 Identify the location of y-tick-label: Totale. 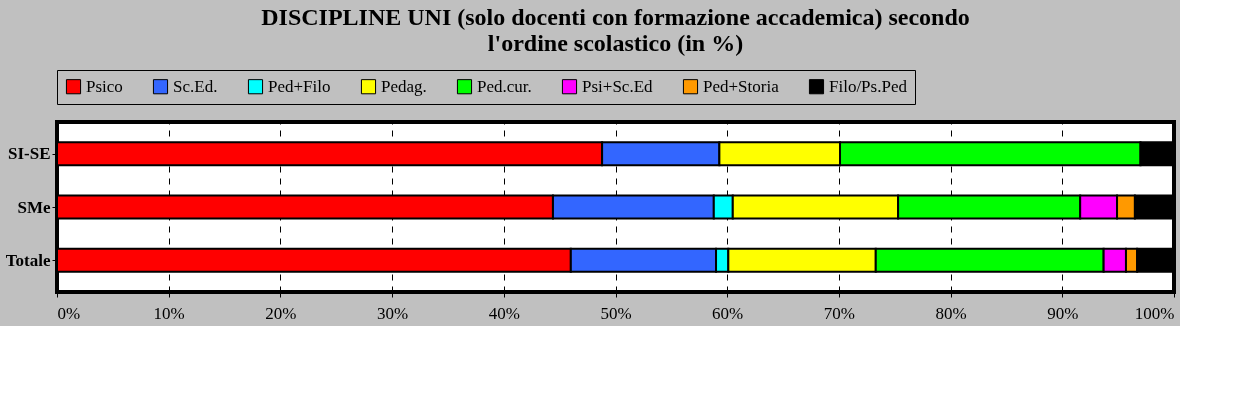
(28, 260).